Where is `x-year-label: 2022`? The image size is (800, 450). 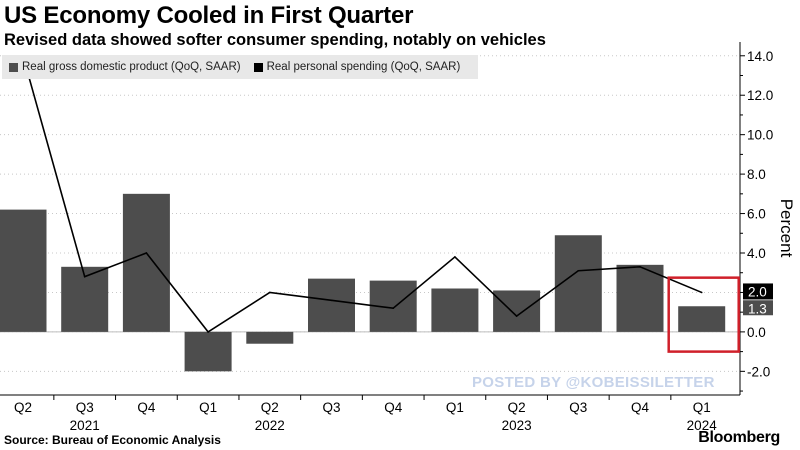 x-year-label: 2022 is located at coordinates (270, 425).